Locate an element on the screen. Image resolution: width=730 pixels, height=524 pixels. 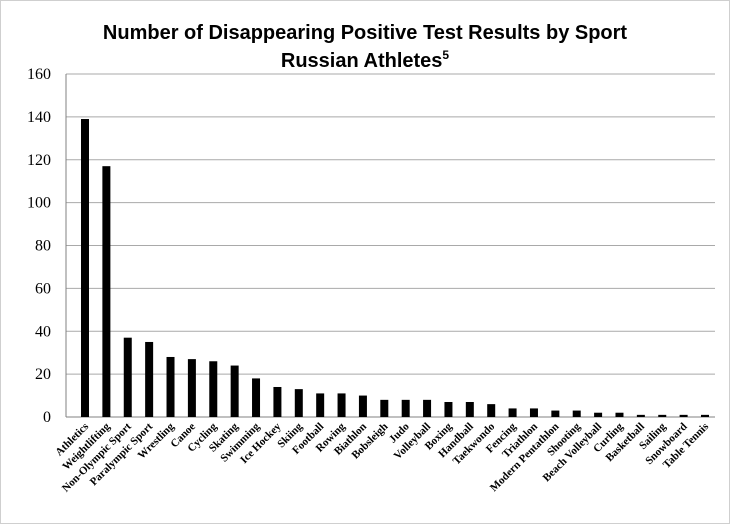
y-tick-label-1: 20 is located at coordinates (43, 374).